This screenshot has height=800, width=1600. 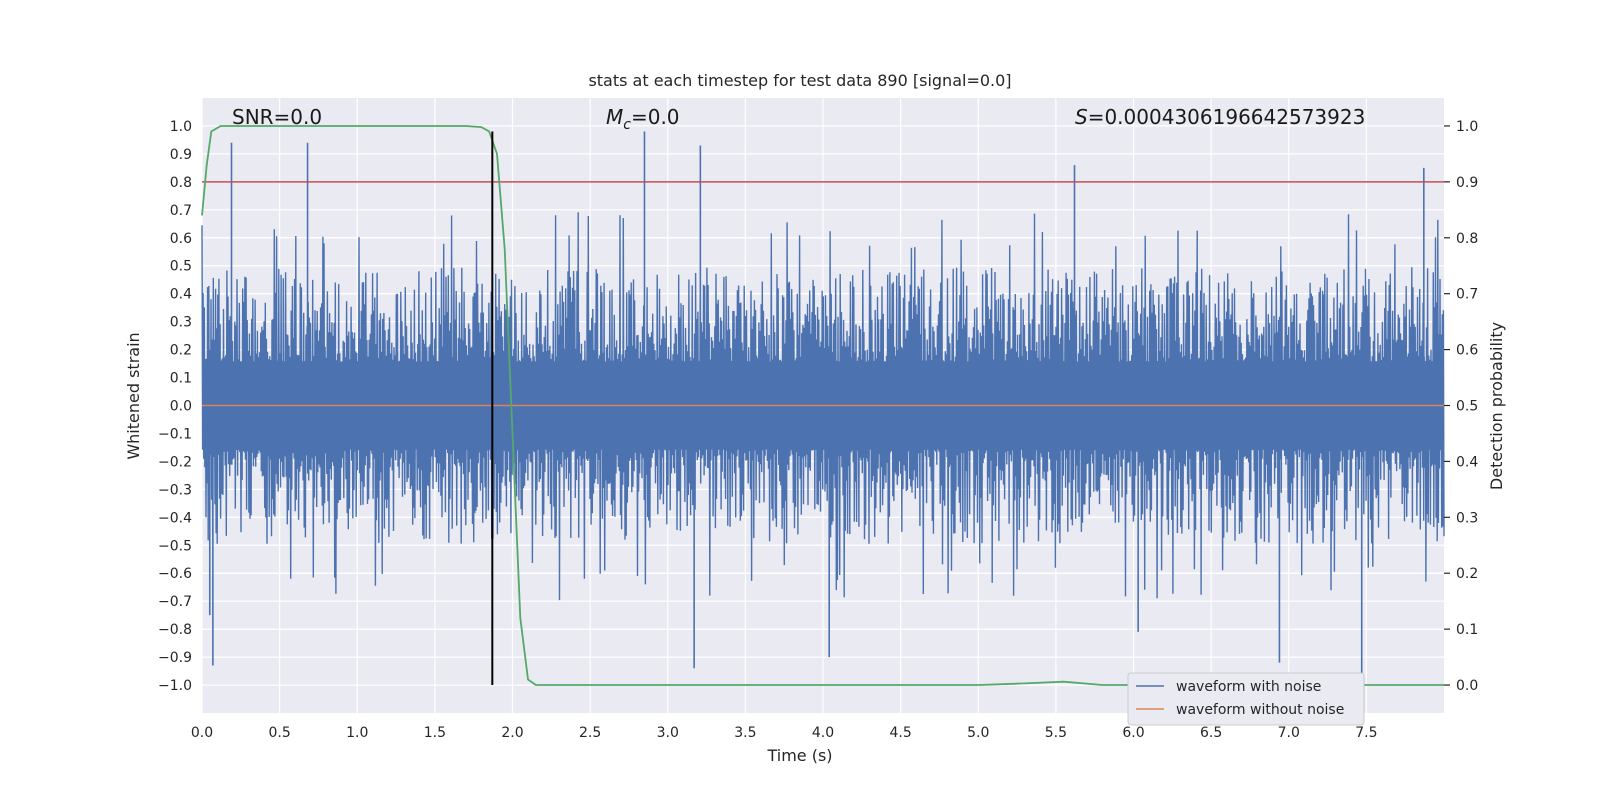 What do you see at coordinates (1289, 733) in the screenshot?
I see `x-tick-label: 7.0` at bounding box center [1289, 733].